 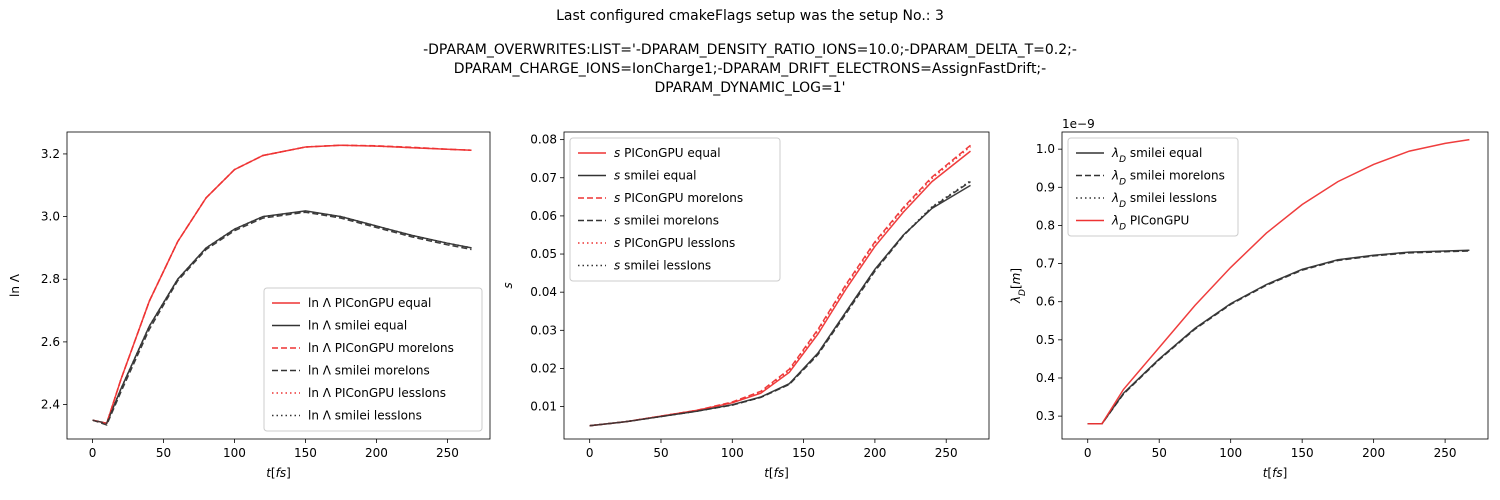 I want to click on legend-entry-1: s PIConGPU equal, so click(x=667, y=153).